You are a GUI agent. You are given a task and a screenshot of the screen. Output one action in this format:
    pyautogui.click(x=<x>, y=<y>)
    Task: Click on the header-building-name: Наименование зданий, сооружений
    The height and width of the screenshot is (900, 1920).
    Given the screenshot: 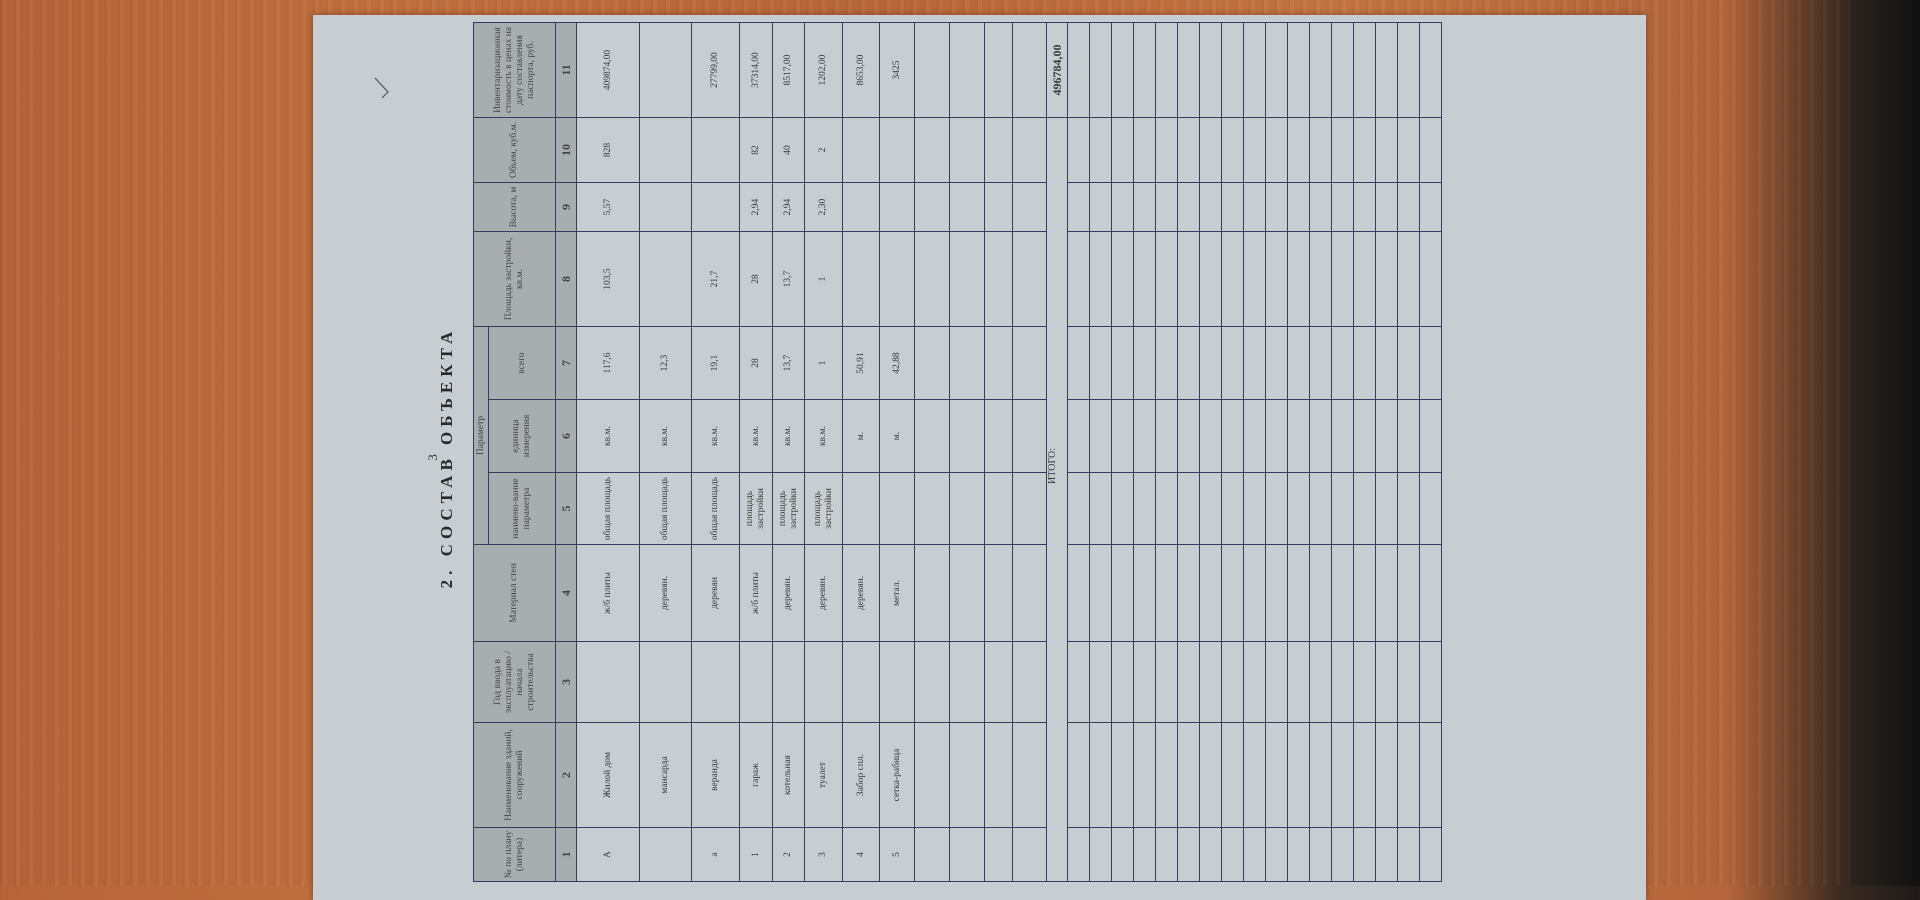 What is the action you would take?
    pyautogui.click(x=514, y=775)
    